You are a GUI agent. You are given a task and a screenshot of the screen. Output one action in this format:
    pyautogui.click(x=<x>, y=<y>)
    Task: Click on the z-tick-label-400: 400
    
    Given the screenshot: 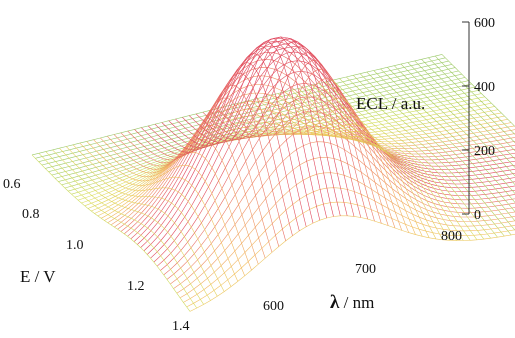 What is the action you would take?
    pyautogui.click(x=484, y=87)
    